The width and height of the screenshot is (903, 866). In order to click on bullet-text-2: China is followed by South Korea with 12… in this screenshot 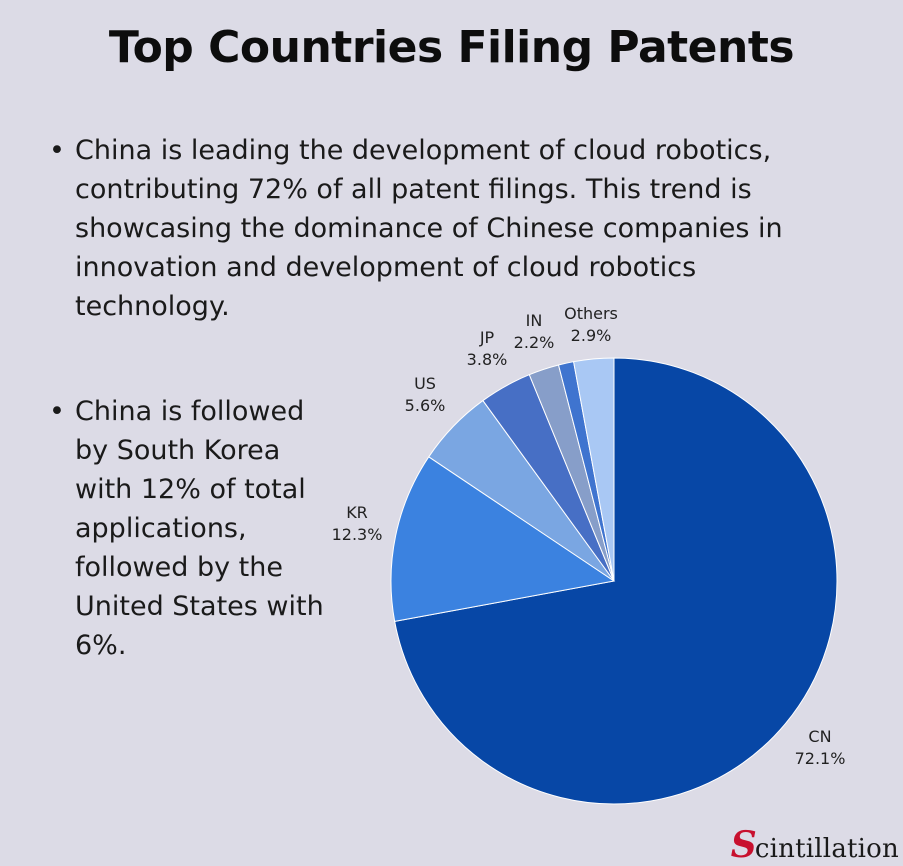, I will do `click(199, 528)`.